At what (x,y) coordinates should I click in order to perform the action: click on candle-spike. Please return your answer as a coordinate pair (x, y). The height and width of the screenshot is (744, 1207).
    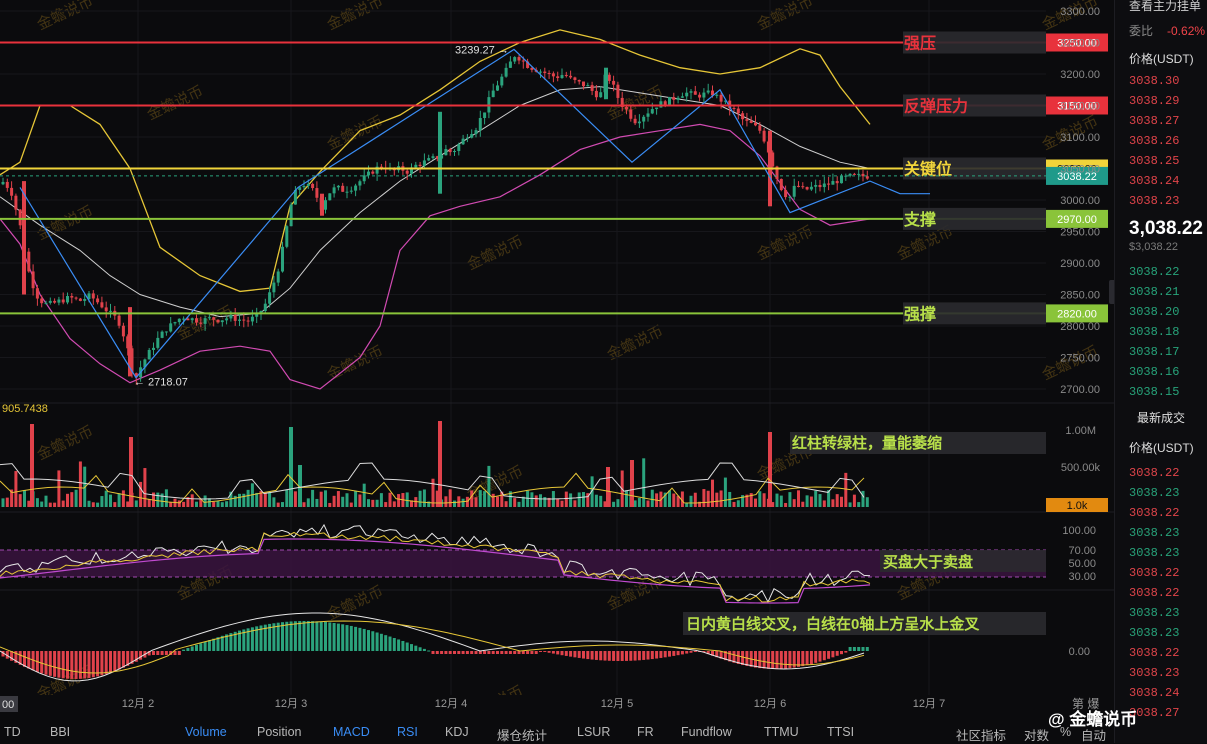
    Looking at the image, I should click on (606, 83).